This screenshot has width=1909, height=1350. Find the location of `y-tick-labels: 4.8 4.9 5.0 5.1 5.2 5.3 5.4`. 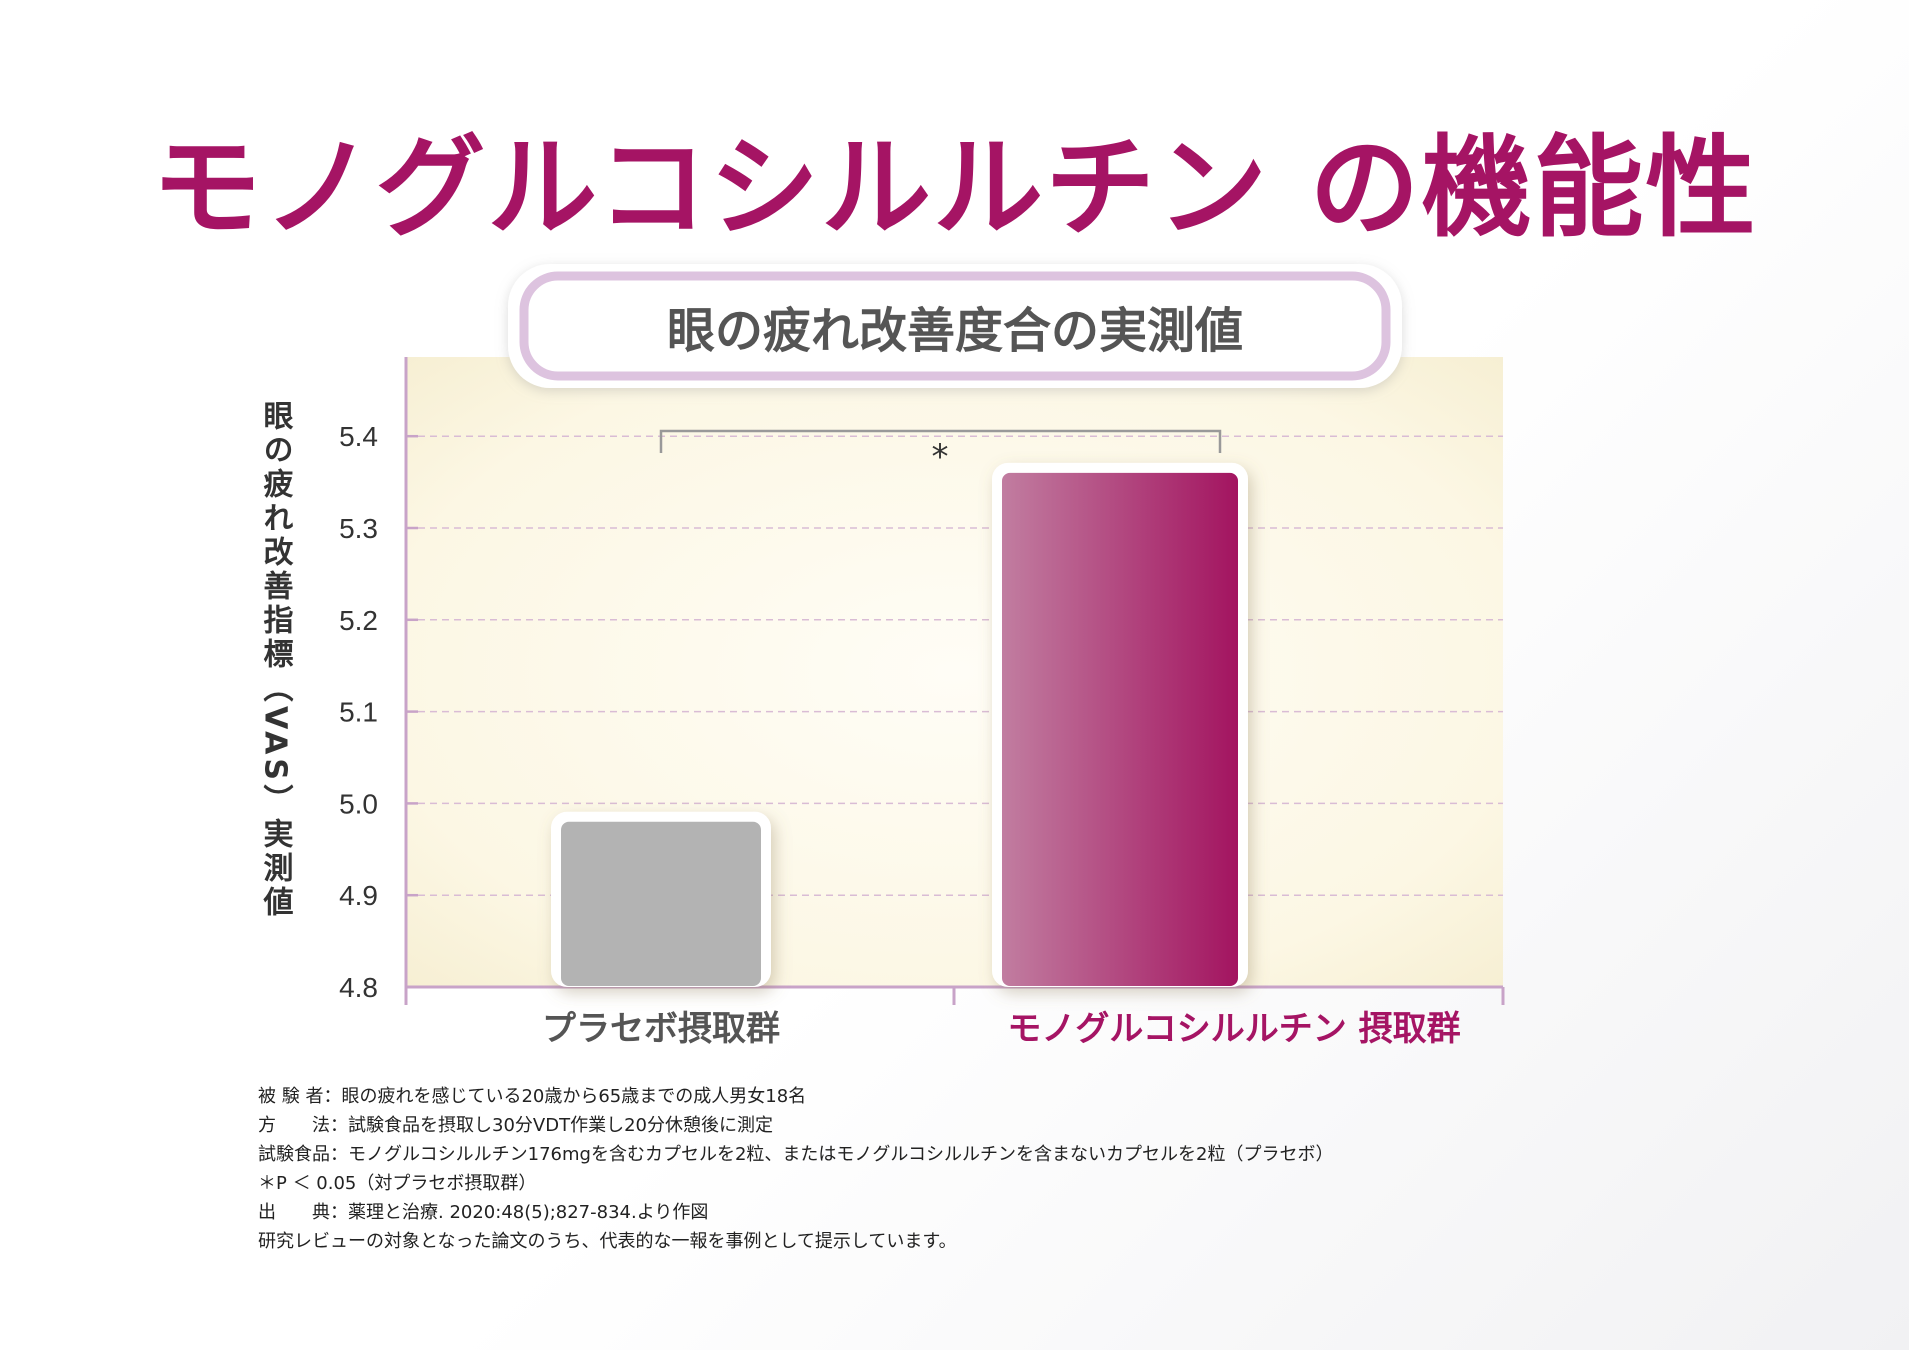

y-tick-labels: 4.8 4.9 5.0 5.1 5.2 5.3 5.4 is located at coordinates (358, 712).